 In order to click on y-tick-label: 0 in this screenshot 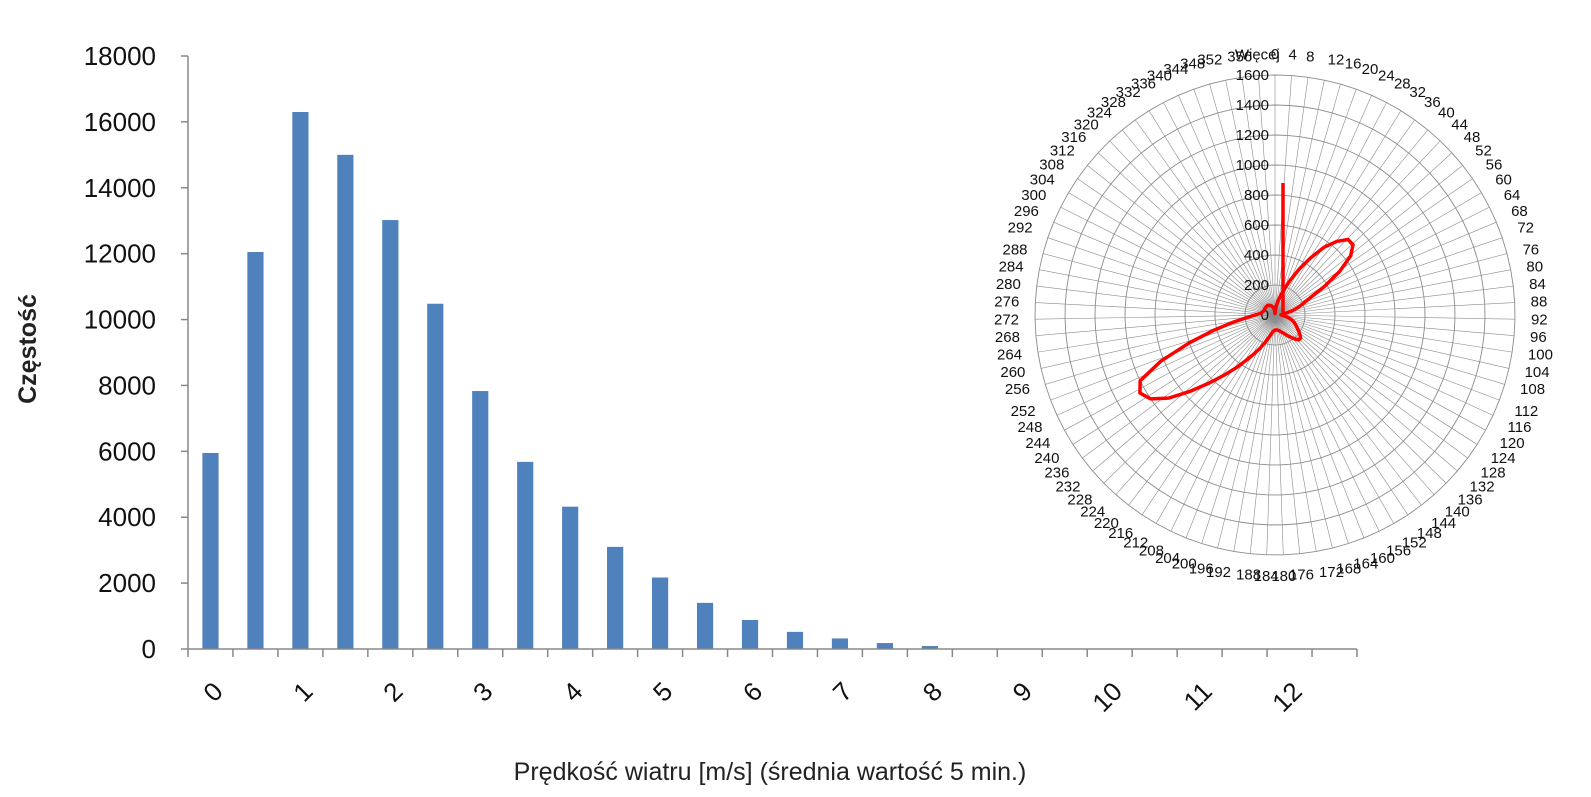, I will do `click(149, 649)`.